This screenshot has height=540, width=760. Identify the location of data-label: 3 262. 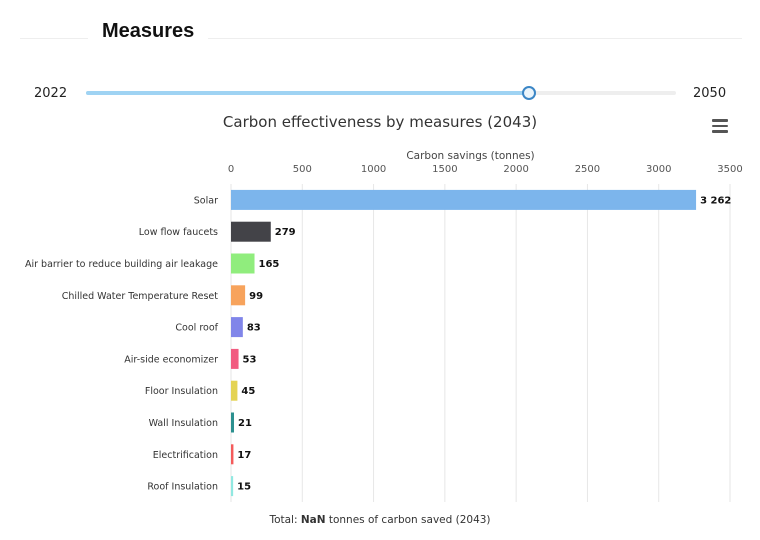
(715, 200).